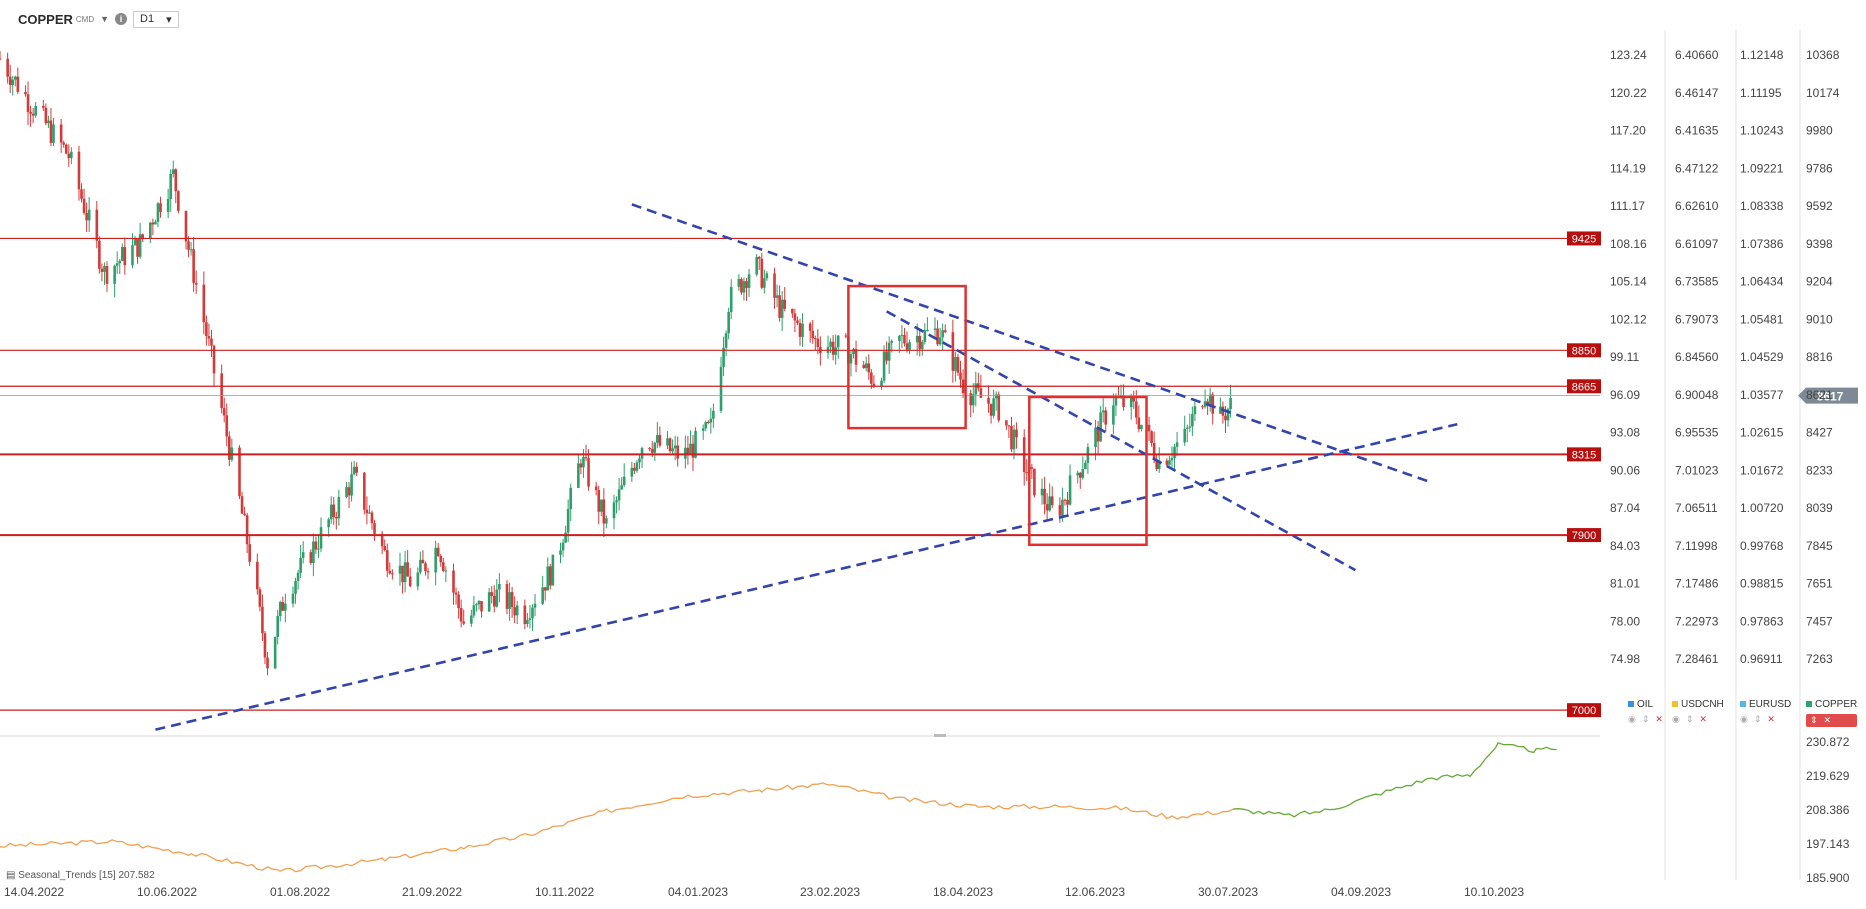 This screenshot has width=1866, height=909. I want to click on legend-usdcnh: USDCNH ◉ ⇕ ✕, so click(1698, 712).